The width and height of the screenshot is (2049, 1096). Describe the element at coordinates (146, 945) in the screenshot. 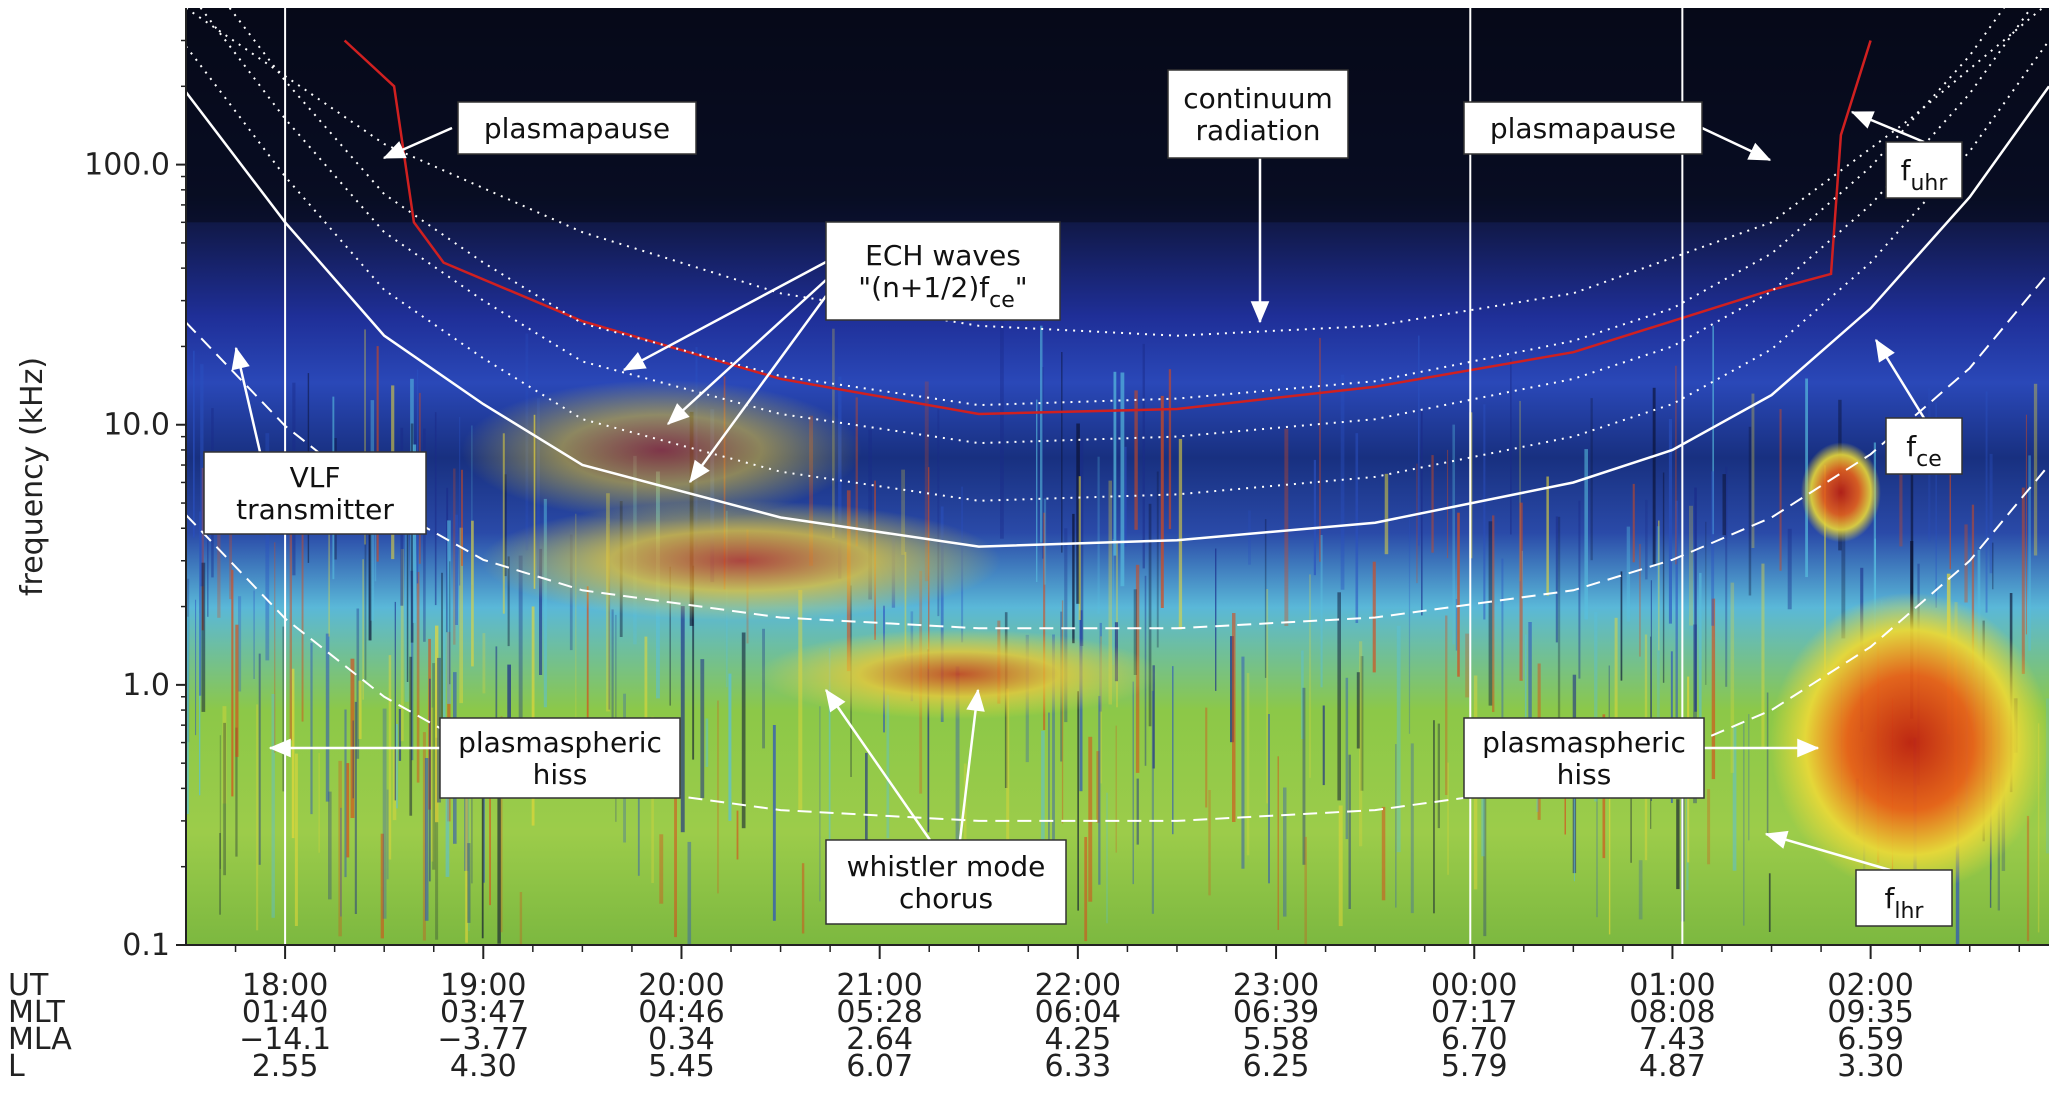

I see `y-tick-label: 0.1` at that location.